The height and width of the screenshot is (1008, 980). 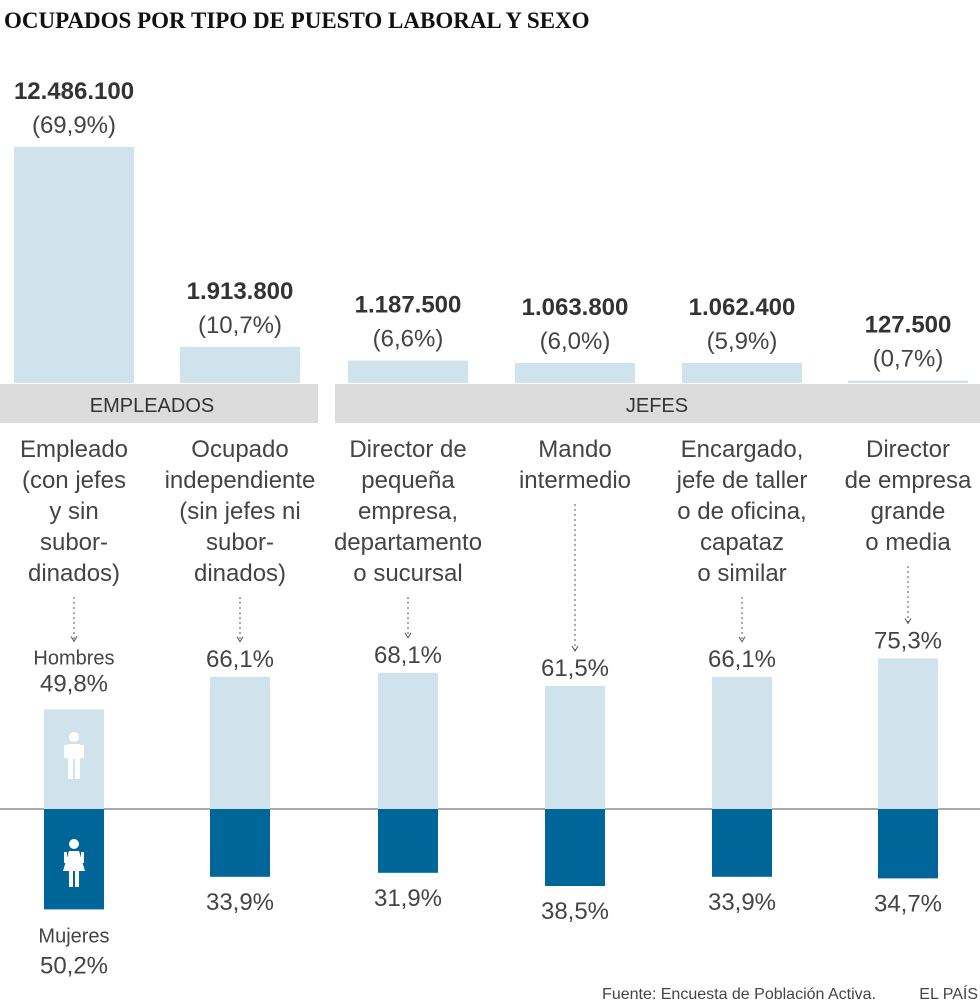 What do you see at coordinates (948, 993) in the screenshot?
I see `brand-logo: EL PAÍS` at bounding box center [948, 993].